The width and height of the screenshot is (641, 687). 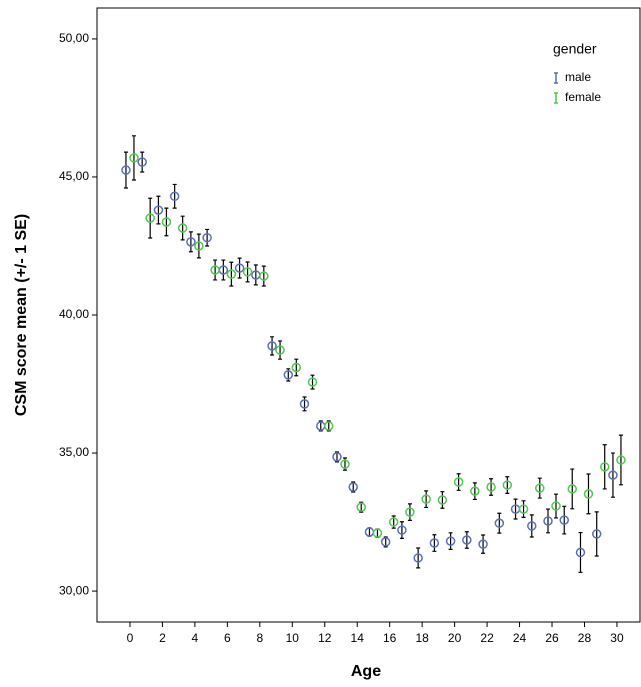 What do you see at coordinates (227, 638) in the screenshot?
I see `x-tick-label: 6` at bounding box center [227, 638].